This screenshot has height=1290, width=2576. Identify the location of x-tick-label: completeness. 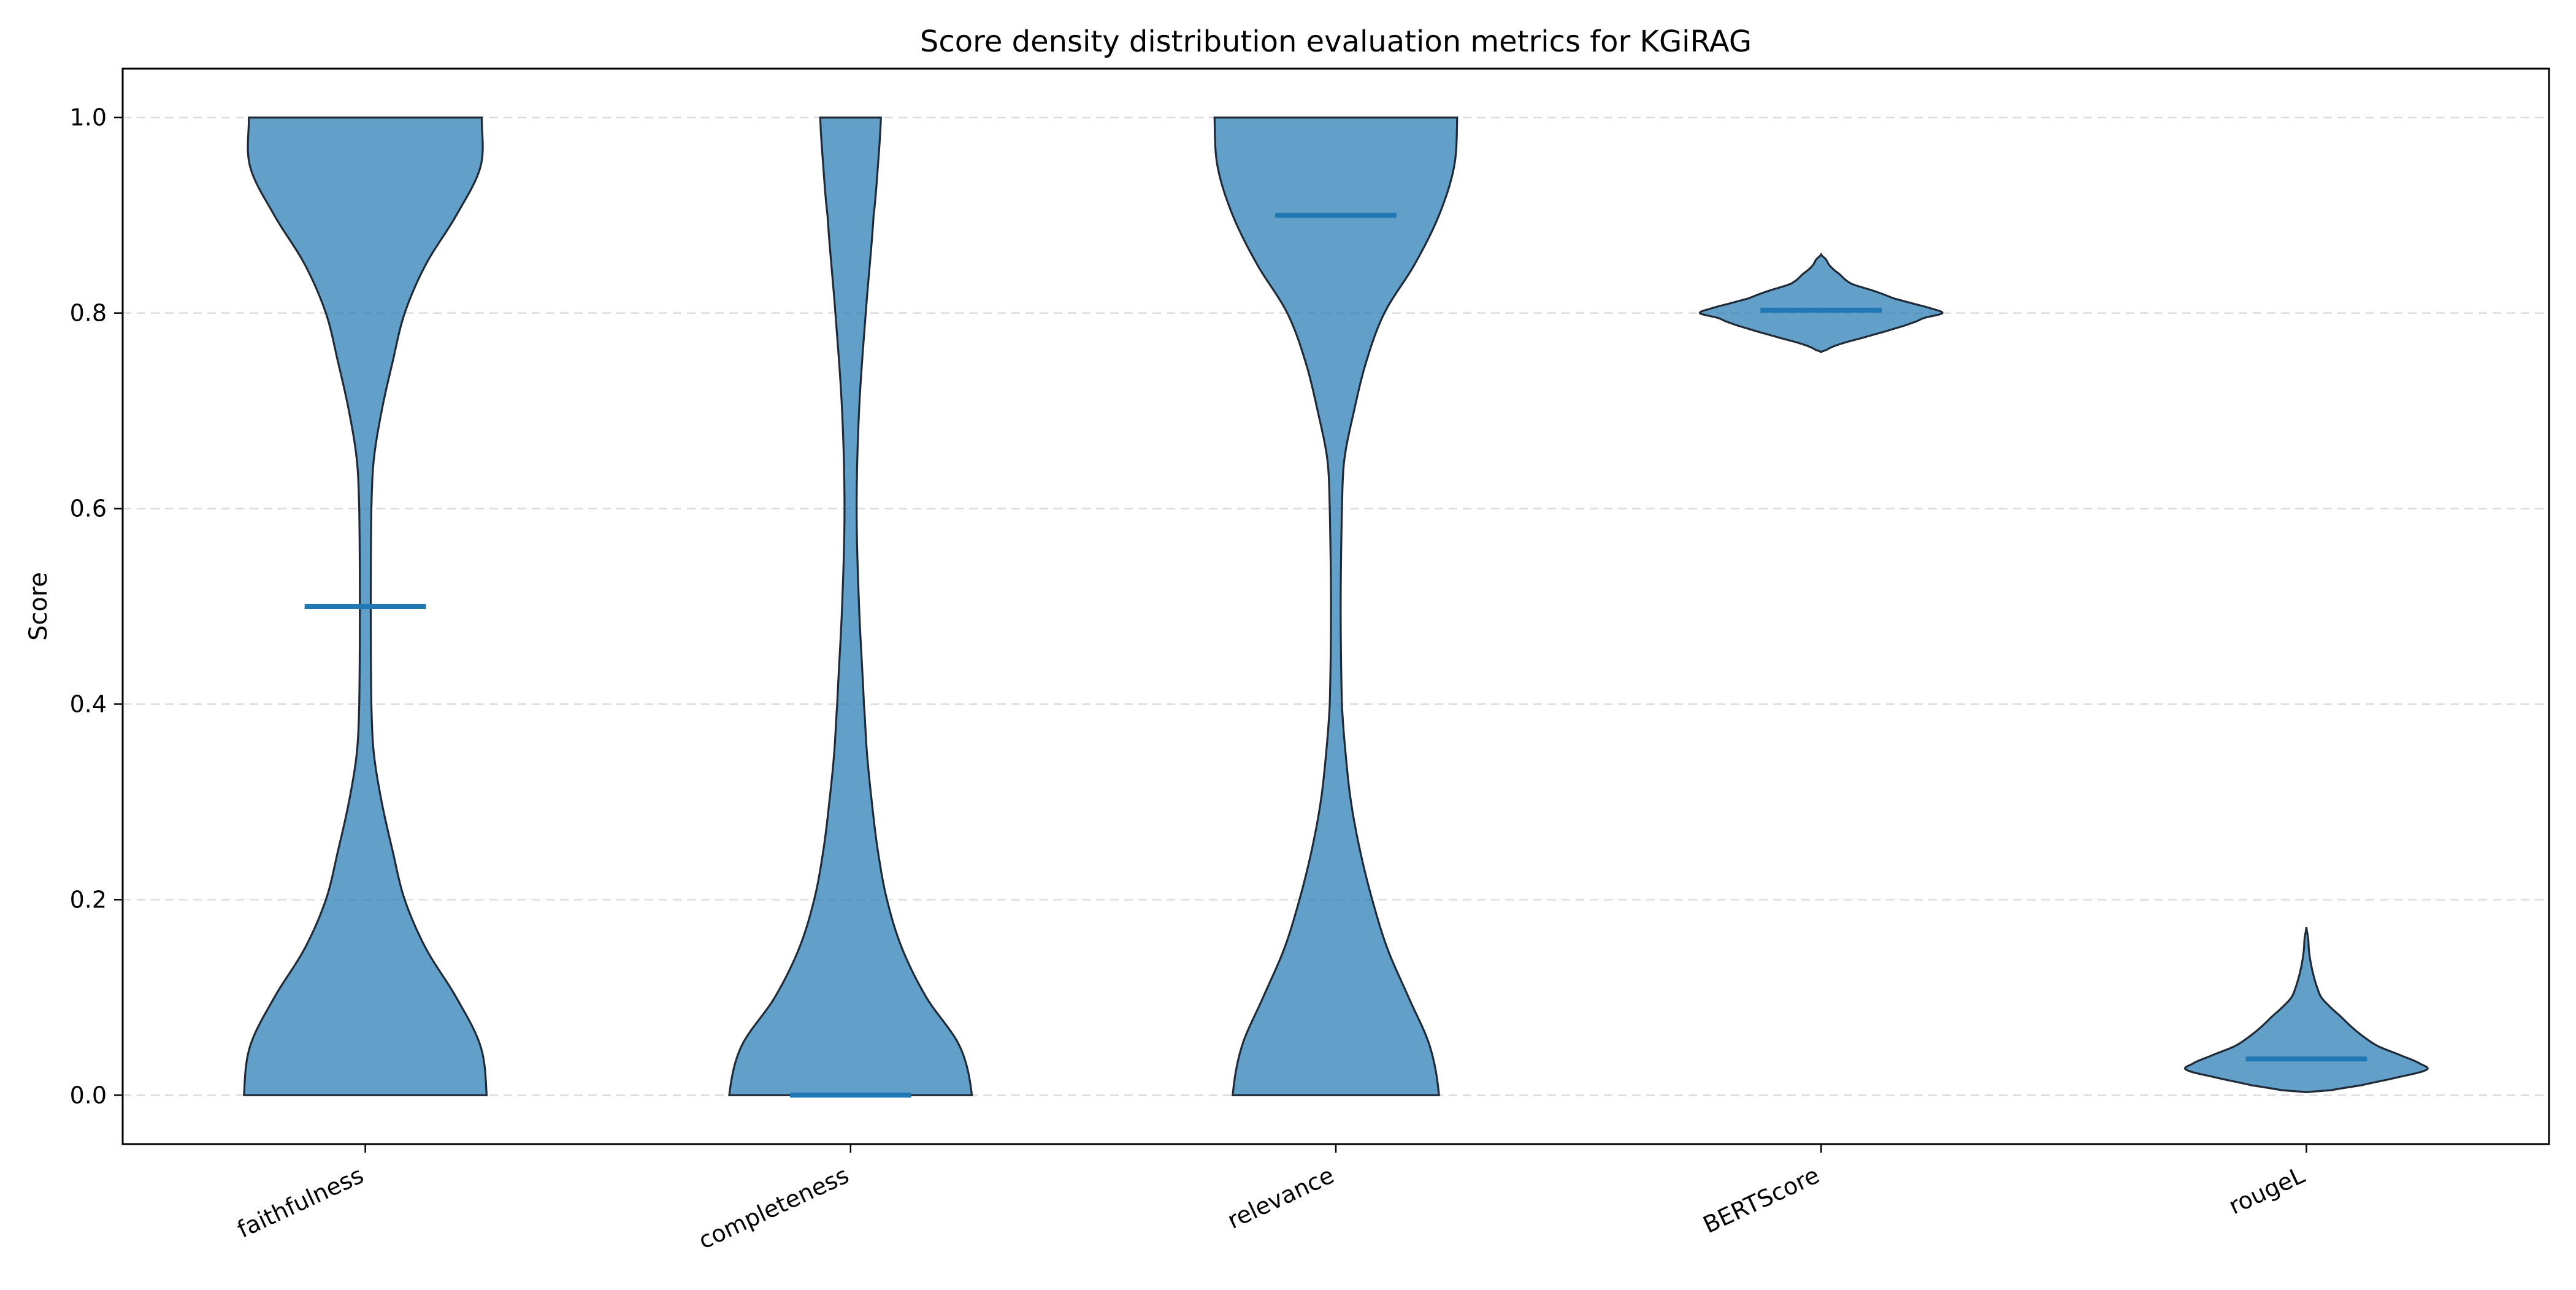
(773, 1207).